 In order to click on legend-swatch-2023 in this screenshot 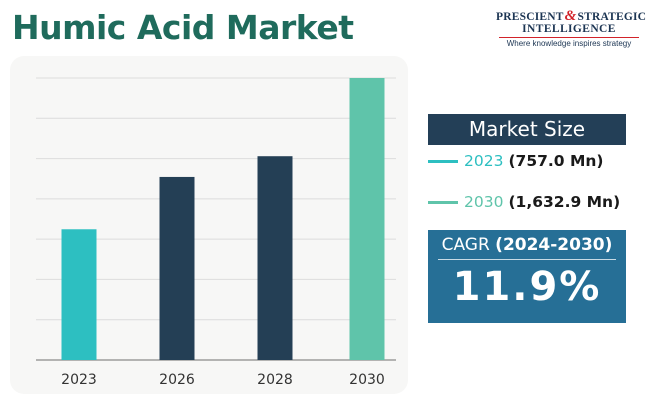, I will do `click(443, 161)`.